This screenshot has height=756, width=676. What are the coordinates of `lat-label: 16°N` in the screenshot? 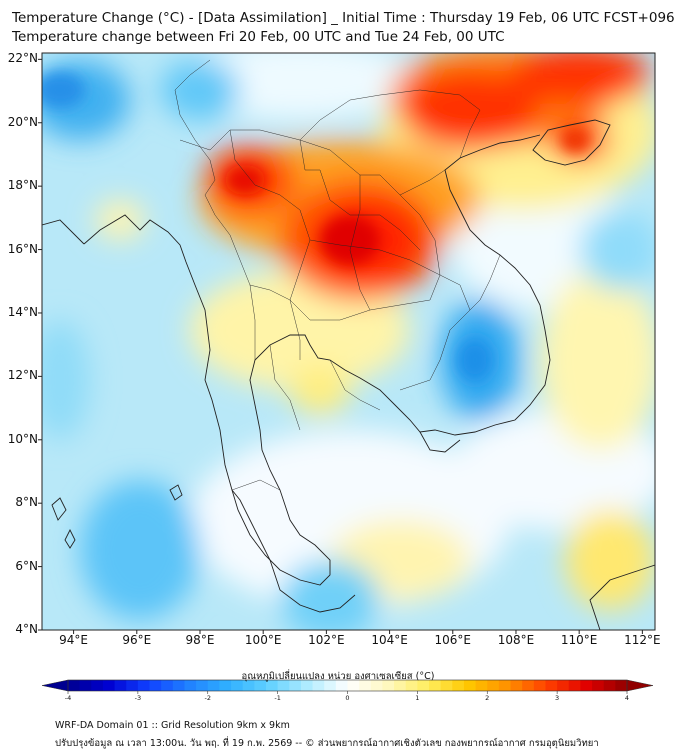 It's located at (22, 248).